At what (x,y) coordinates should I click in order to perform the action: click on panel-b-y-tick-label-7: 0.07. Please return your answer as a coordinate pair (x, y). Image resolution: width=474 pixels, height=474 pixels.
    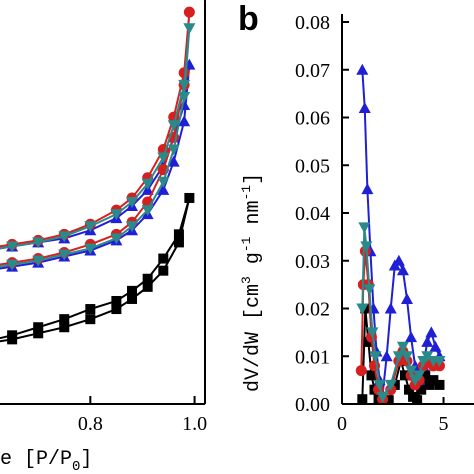
    Looking at the image, I should click on (312, 71).